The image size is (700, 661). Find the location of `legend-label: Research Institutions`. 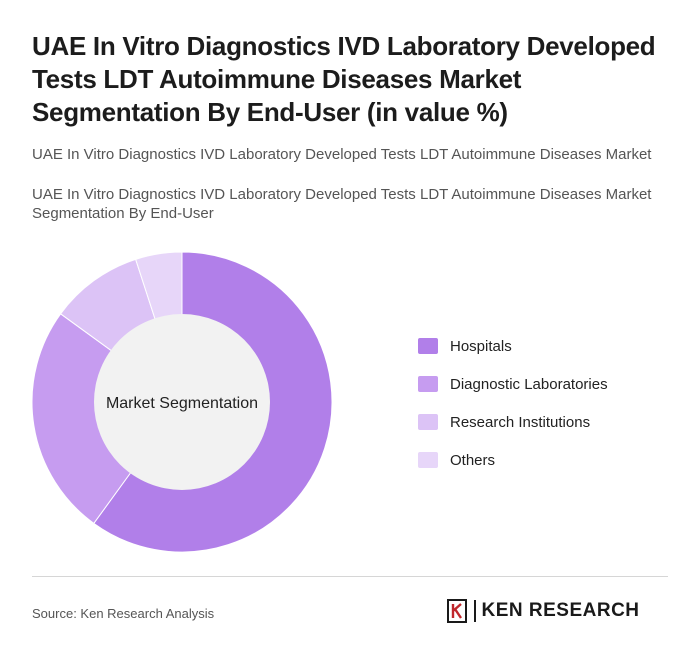

legend-label: Research Institutions is located at coordinates (520, 422).